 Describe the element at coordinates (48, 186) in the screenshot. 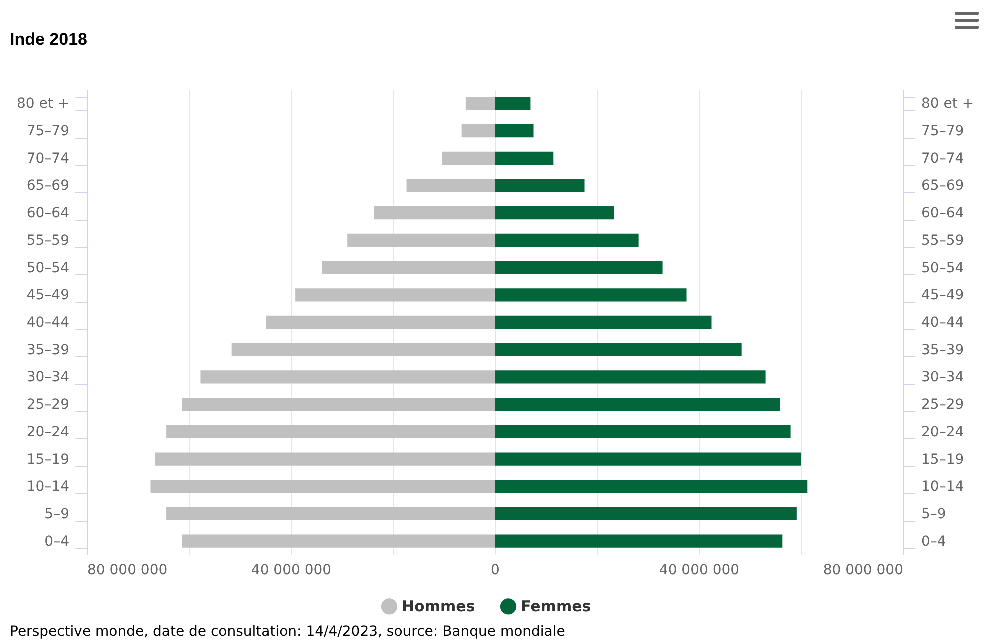

I see `y-tick-label: 65–69` at that location.